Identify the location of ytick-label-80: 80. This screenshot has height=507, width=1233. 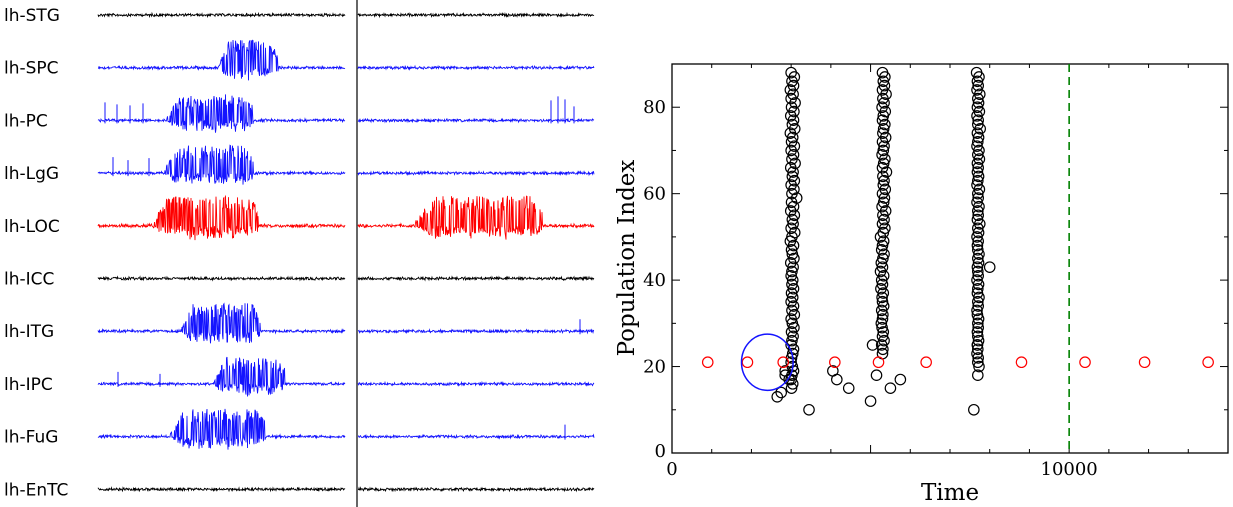
(654, 107).